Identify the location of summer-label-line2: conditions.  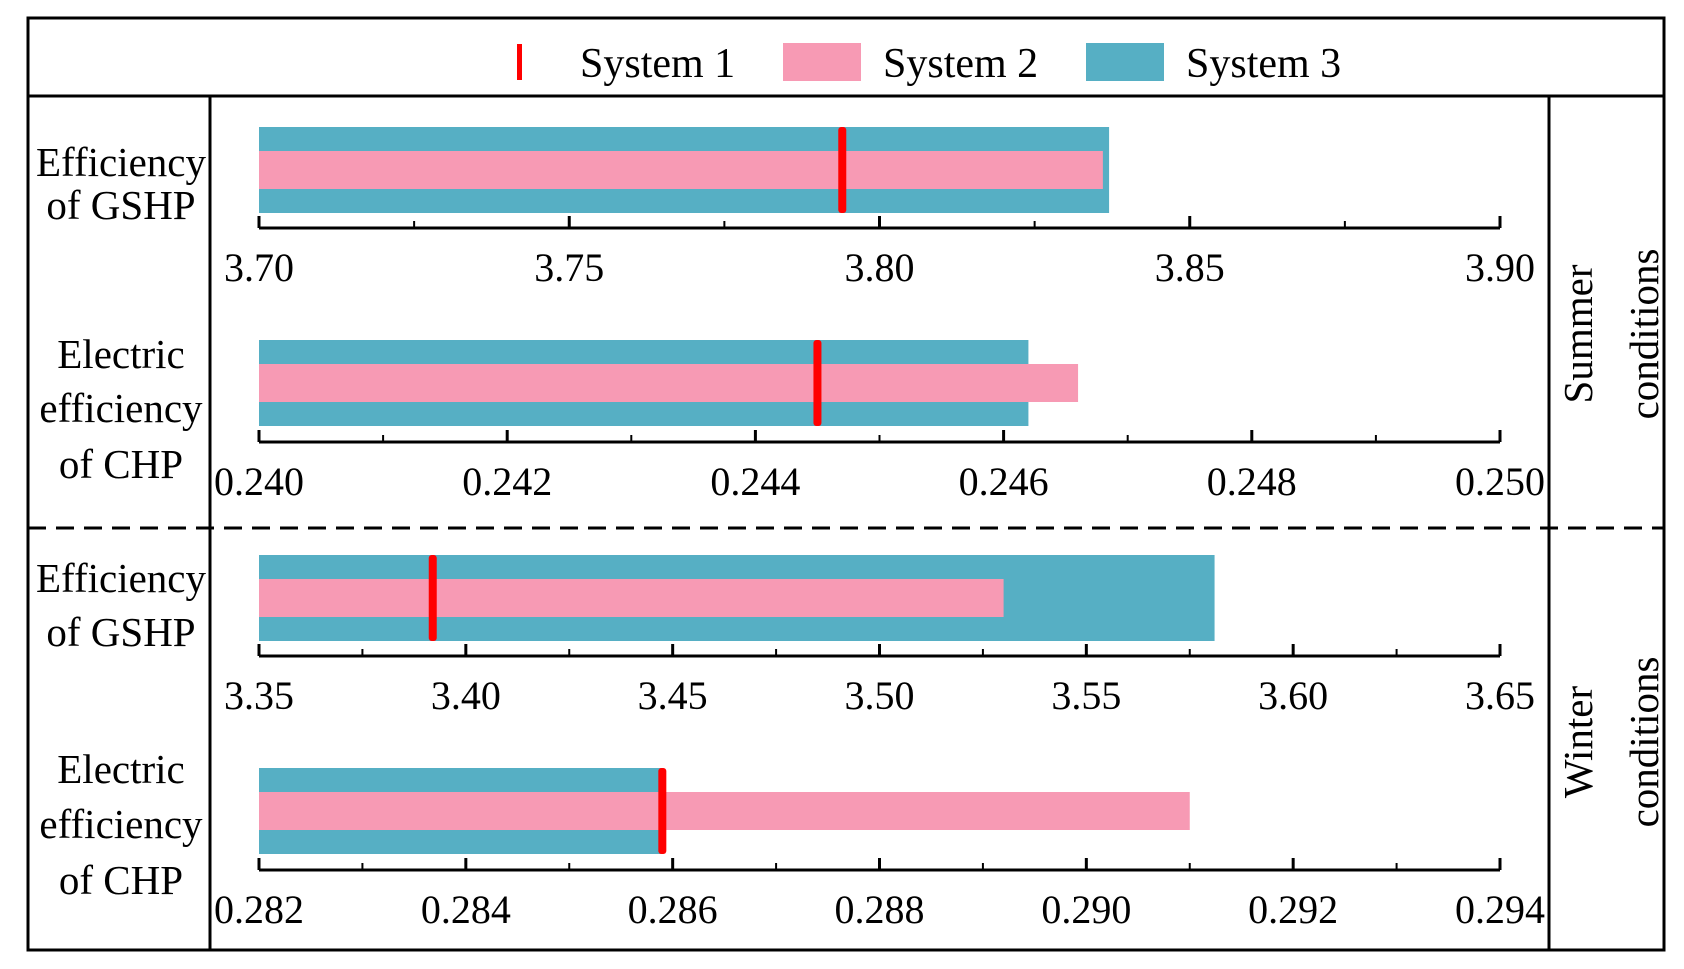
(1644, 334).